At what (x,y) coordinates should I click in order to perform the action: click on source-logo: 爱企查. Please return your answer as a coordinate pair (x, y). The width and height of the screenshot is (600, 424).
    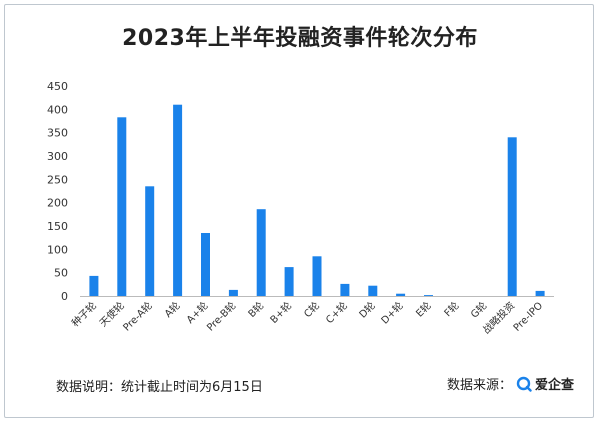
    Looking at the image, I should click on (545, 383).